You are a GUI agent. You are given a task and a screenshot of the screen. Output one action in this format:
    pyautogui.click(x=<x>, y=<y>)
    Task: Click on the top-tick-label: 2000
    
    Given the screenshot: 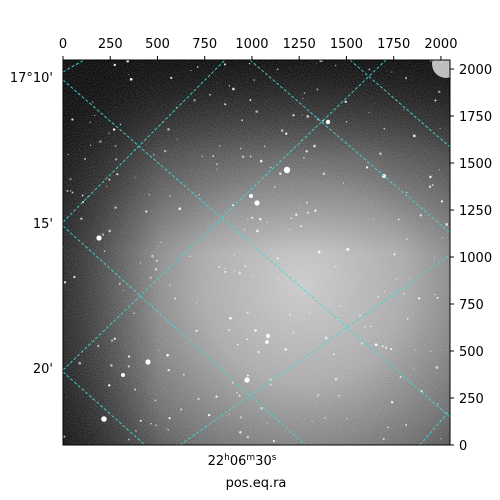 What is the action you would take?
    pyautogui.click(x=440, y=44)
    